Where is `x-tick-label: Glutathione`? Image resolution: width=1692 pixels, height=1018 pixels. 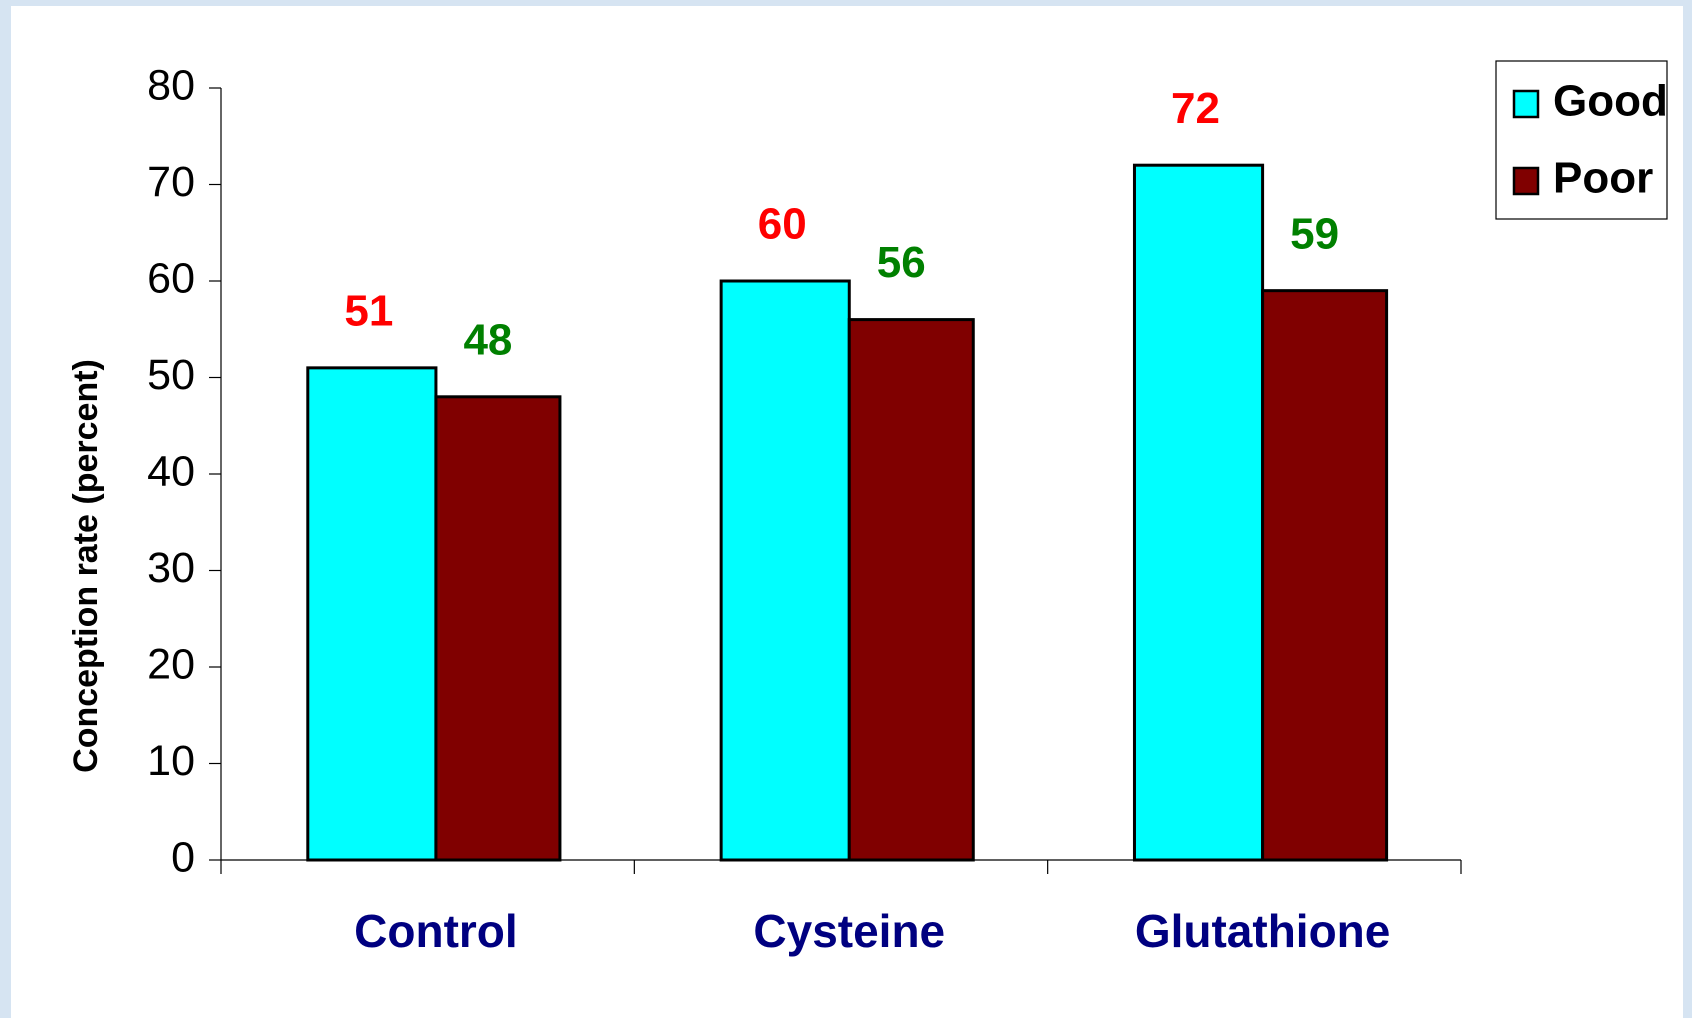
x-tick-label: Glutathione is located at coordinates (1263, 931).